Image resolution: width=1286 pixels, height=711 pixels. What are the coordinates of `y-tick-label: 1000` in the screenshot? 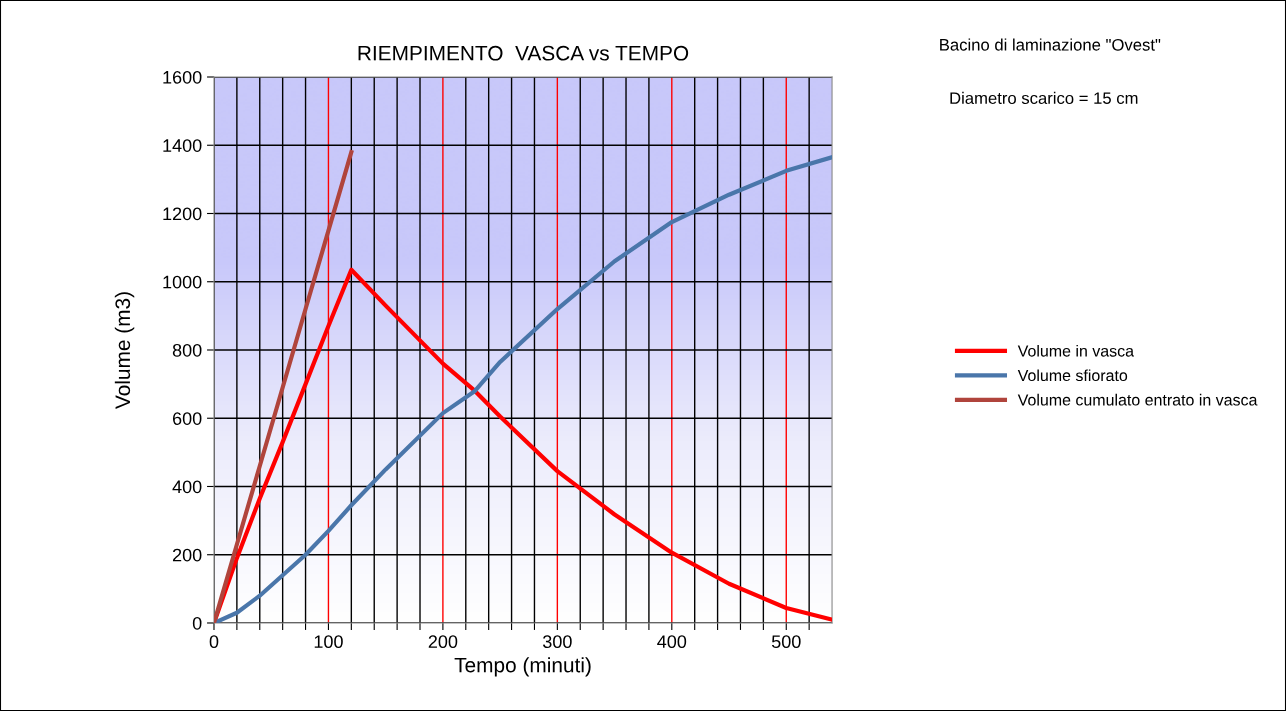 It's located at (182, 282).